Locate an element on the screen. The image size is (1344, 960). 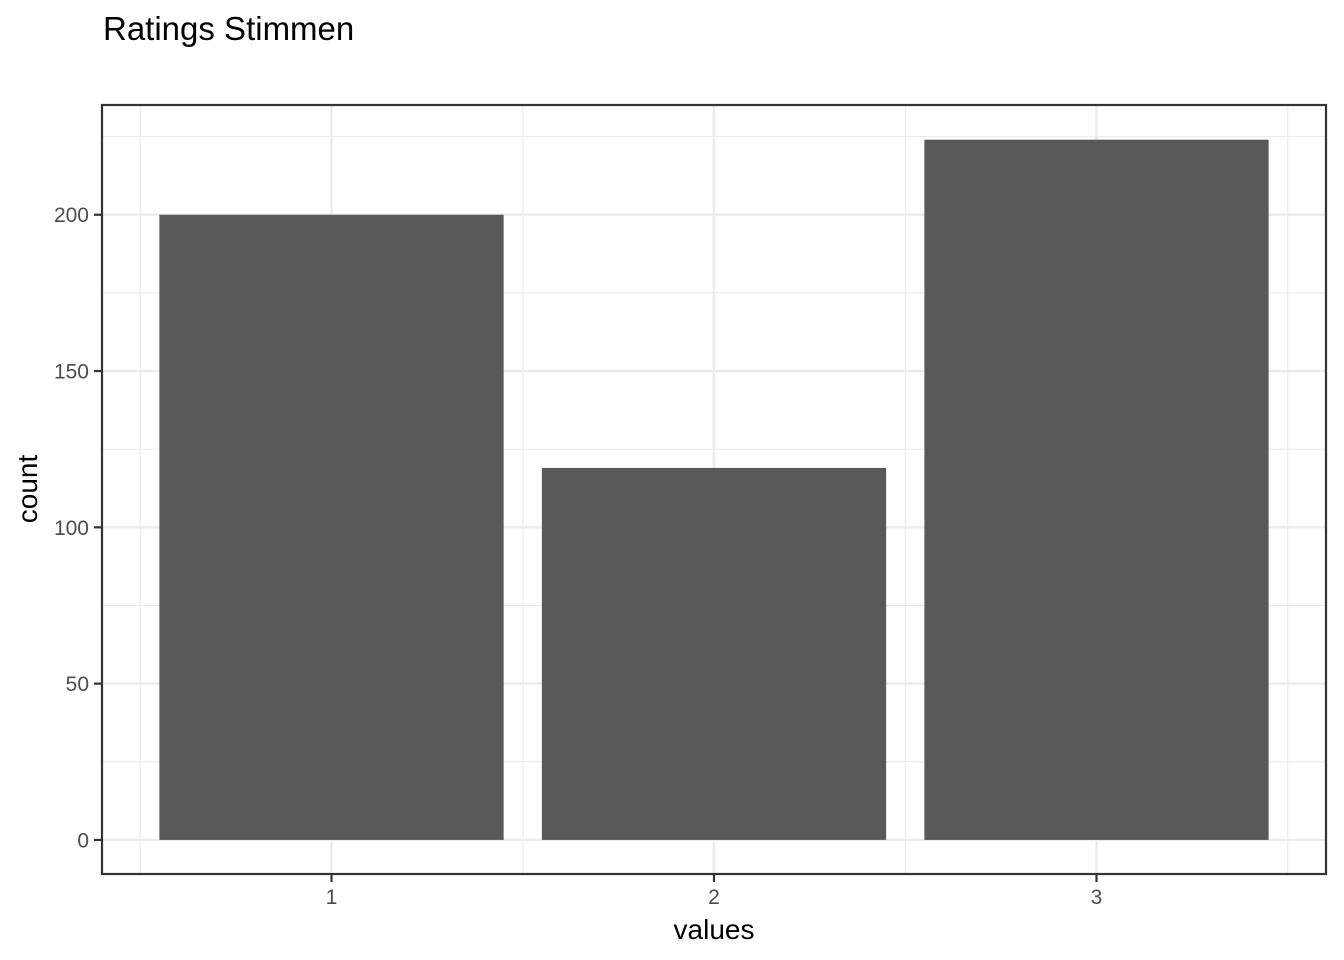
x-axis: 1 2 3 is located at coordinates (714, 891).